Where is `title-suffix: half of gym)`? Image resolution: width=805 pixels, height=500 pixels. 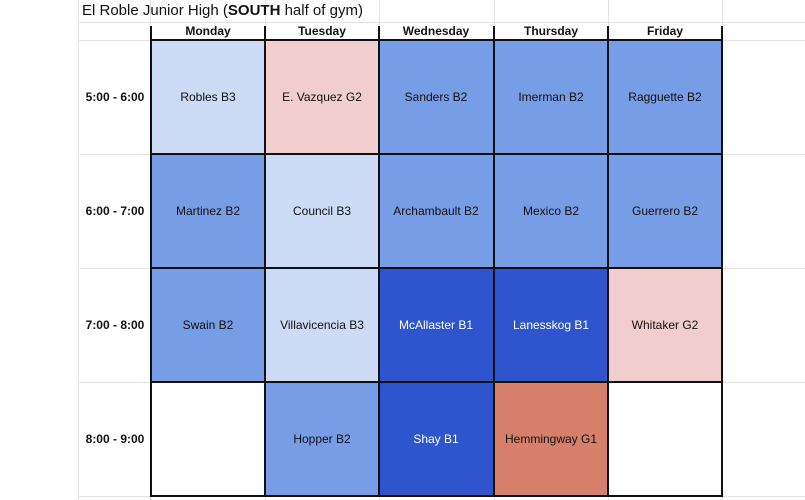 title-suffix: half of gym) is located at coordinates (321, 10).